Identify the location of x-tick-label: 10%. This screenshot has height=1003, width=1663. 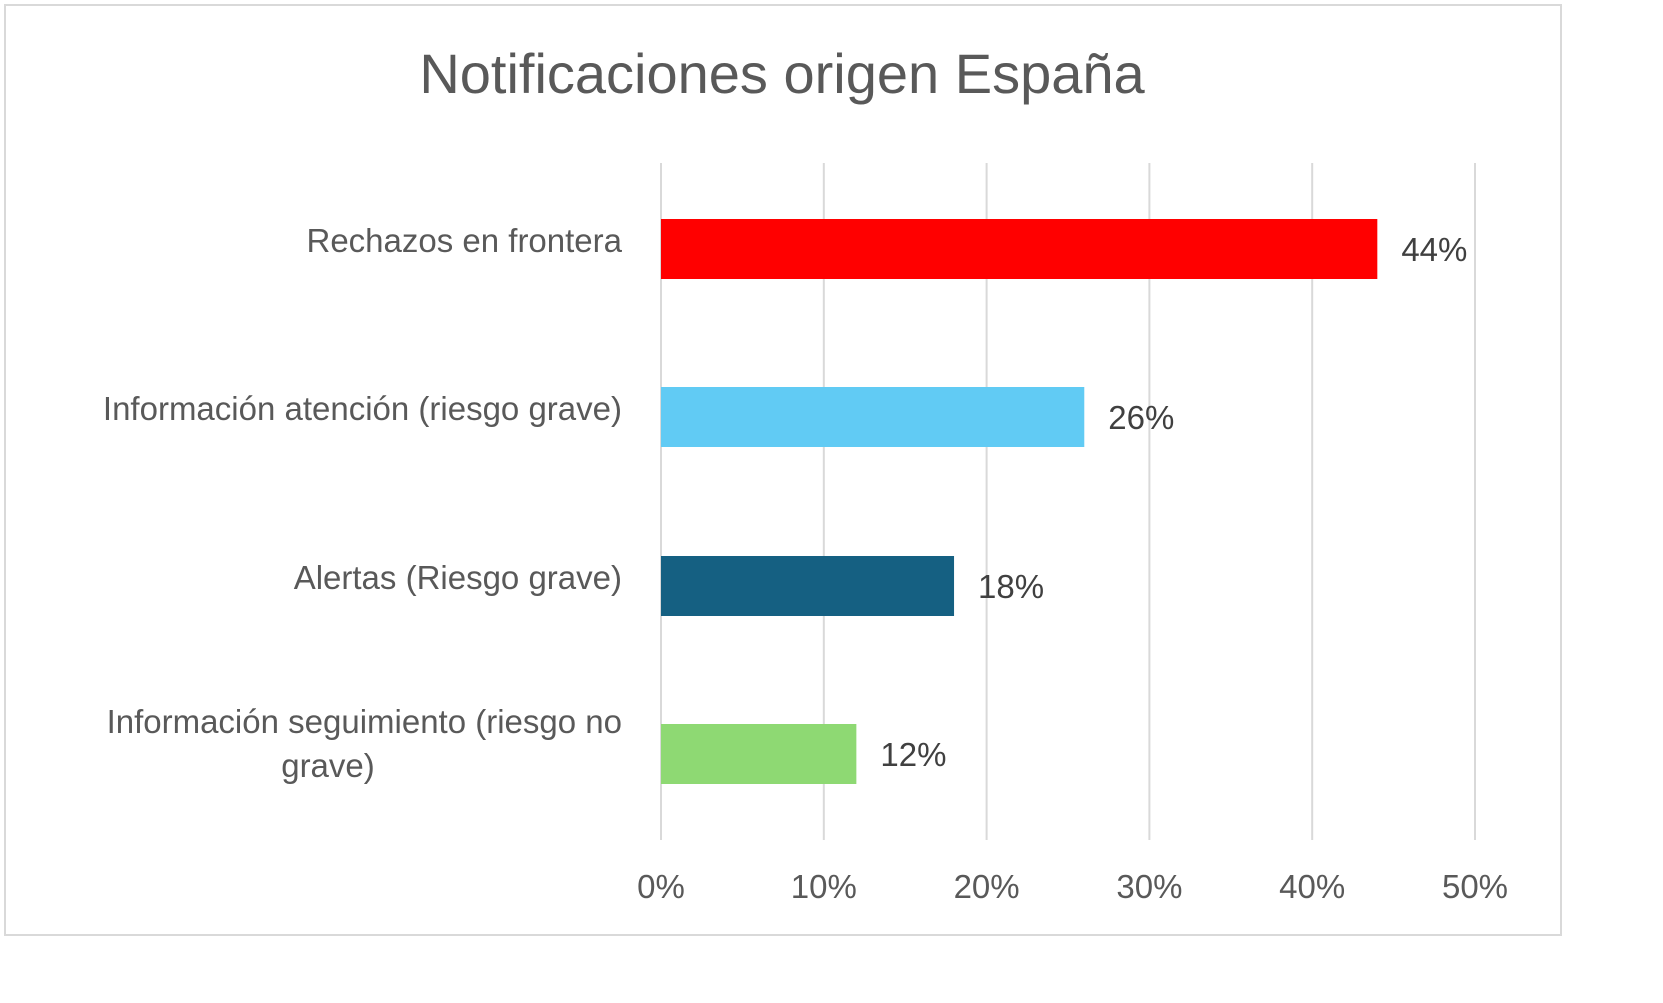
(824, 886).